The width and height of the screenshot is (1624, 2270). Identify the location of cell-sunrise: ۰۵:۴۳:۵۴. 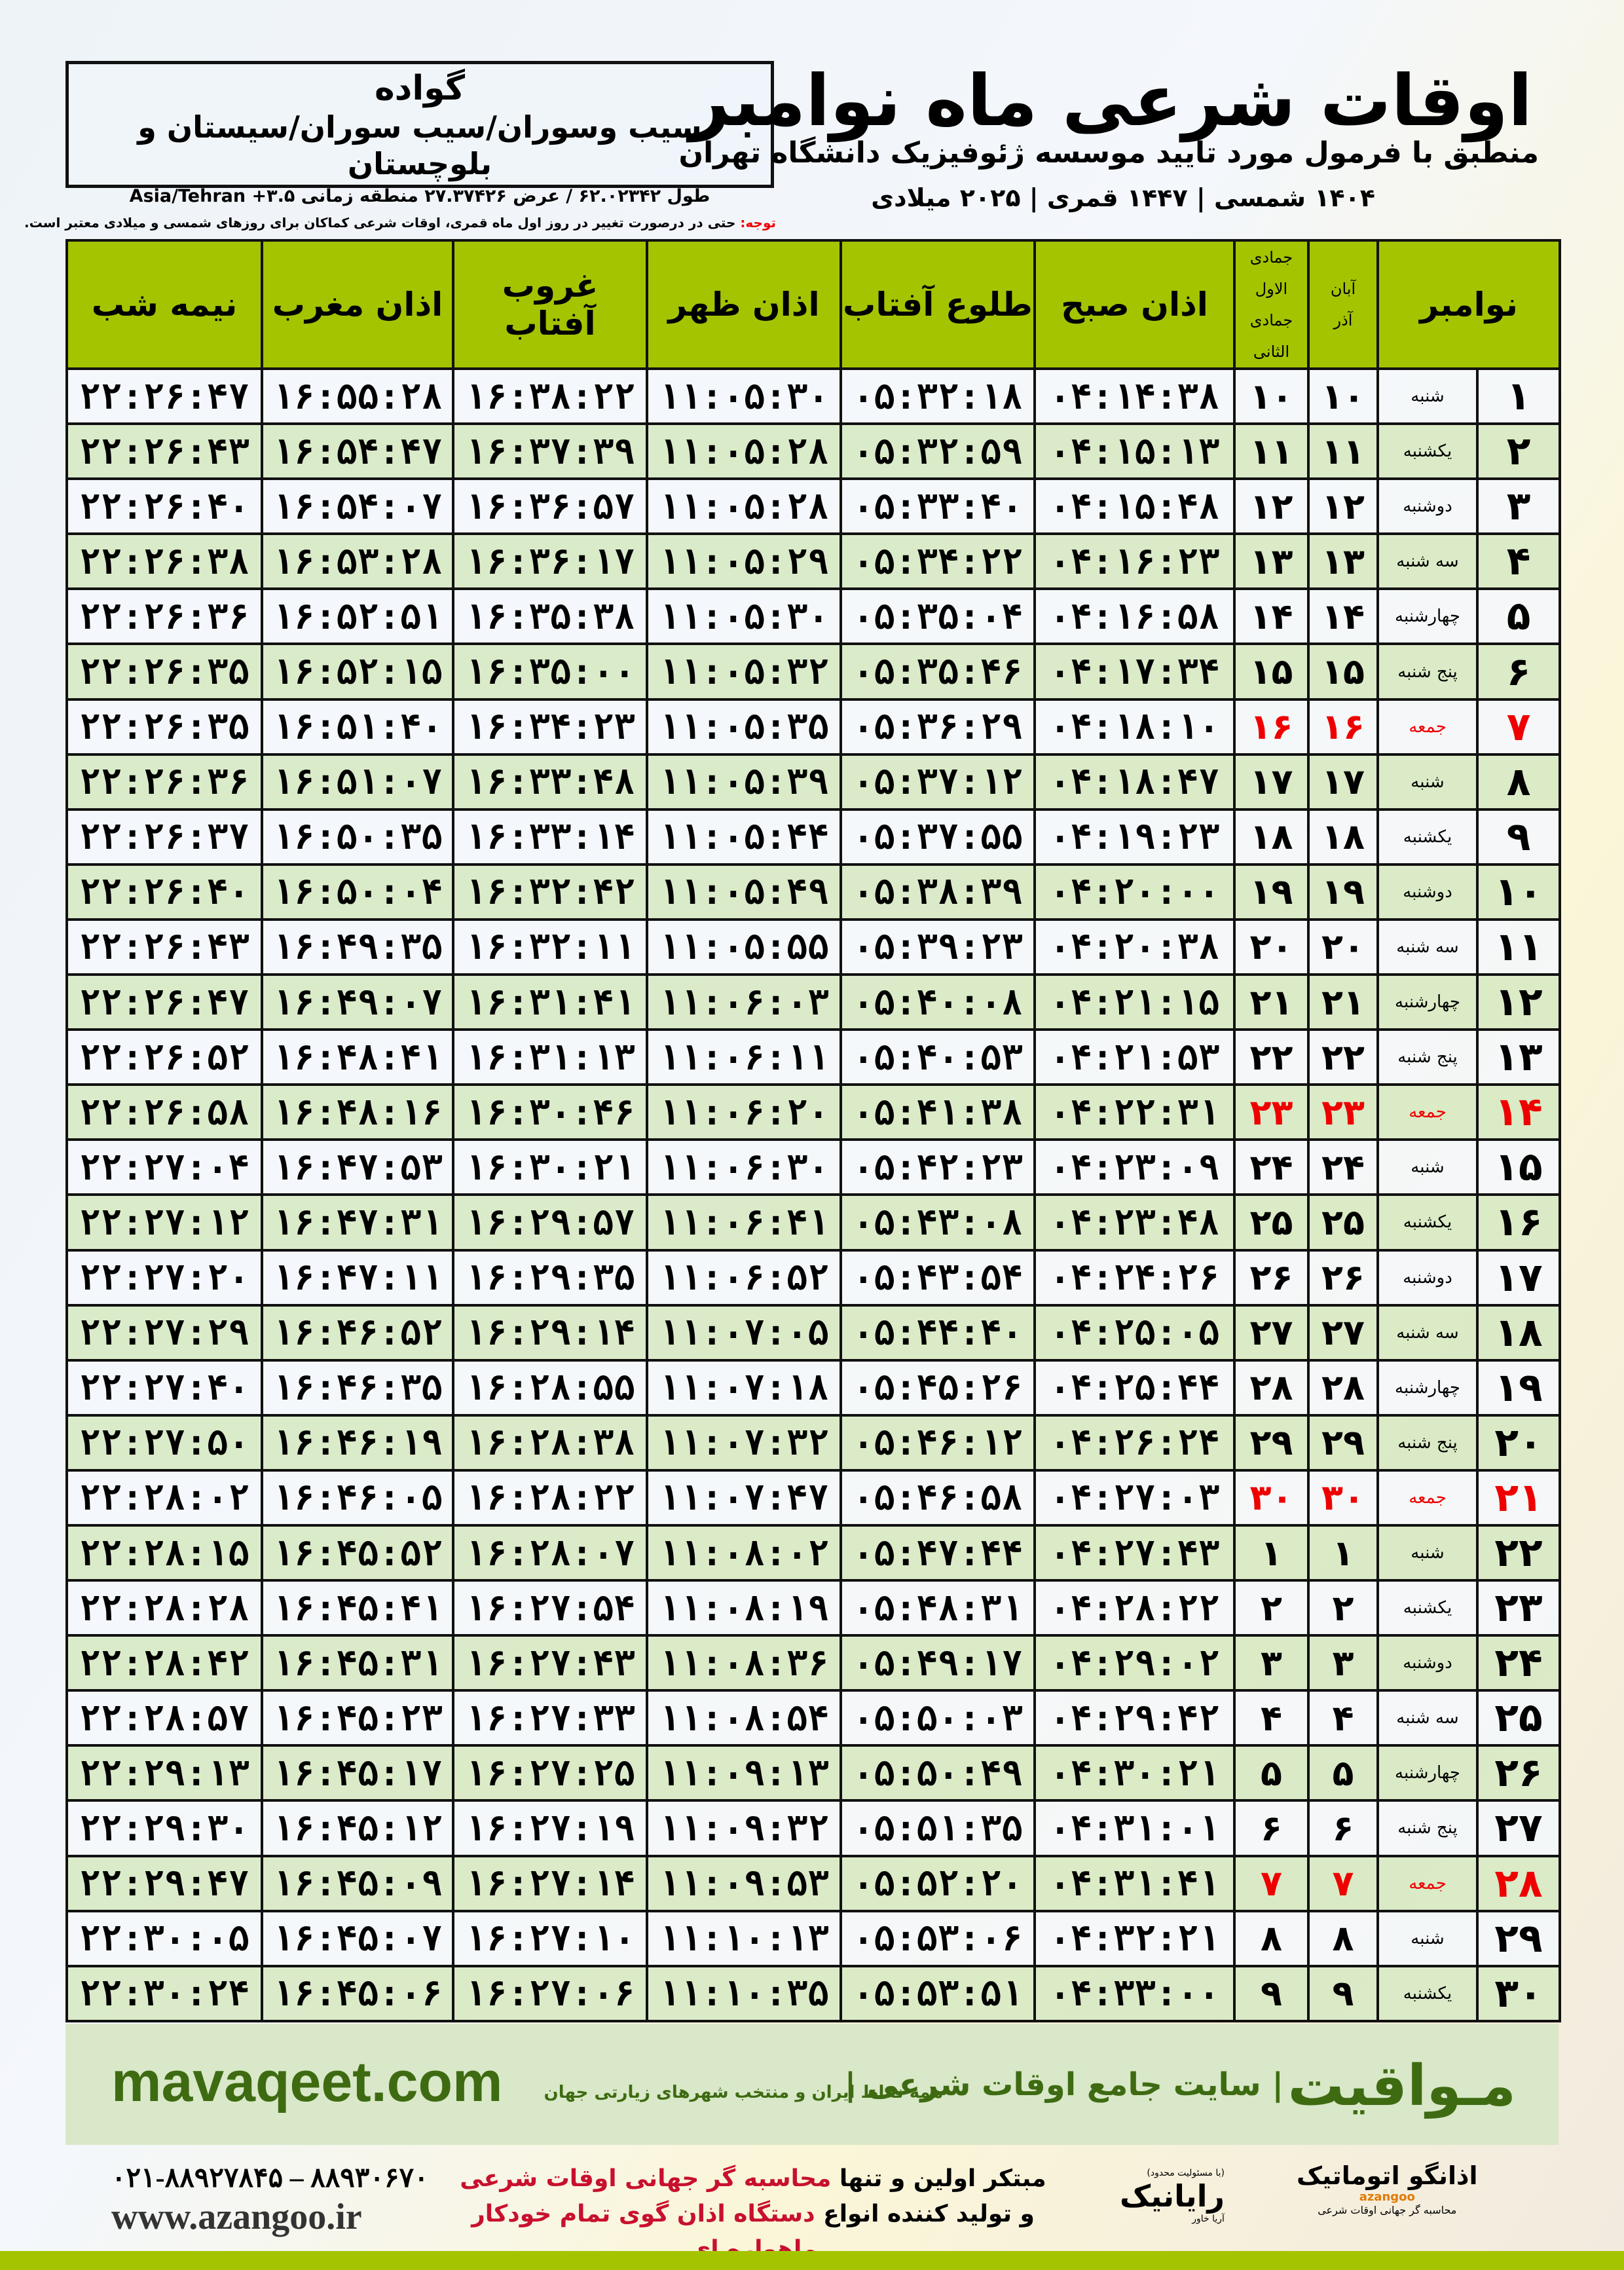
(938, 1277).